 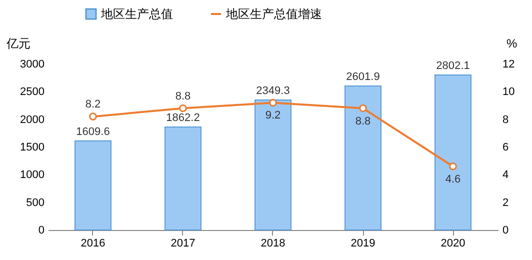 What do you see at coordinates (32, 120) in the screenshot?
I see `y-tick-label: 2000` at bounding box center [32, 120].